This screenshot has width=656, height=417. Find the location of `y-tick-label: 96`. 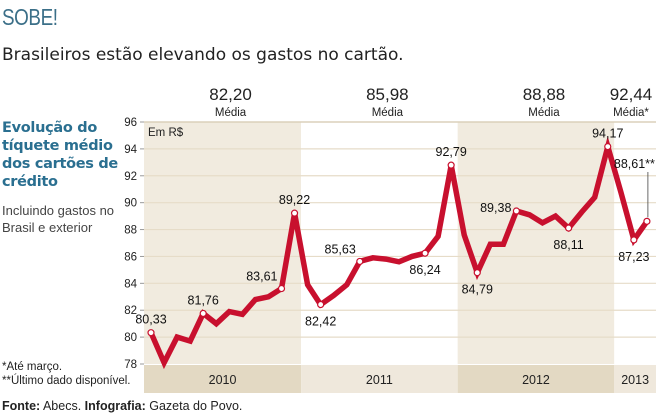

y-tick-label: 96 is located at coordinates (130, 123).